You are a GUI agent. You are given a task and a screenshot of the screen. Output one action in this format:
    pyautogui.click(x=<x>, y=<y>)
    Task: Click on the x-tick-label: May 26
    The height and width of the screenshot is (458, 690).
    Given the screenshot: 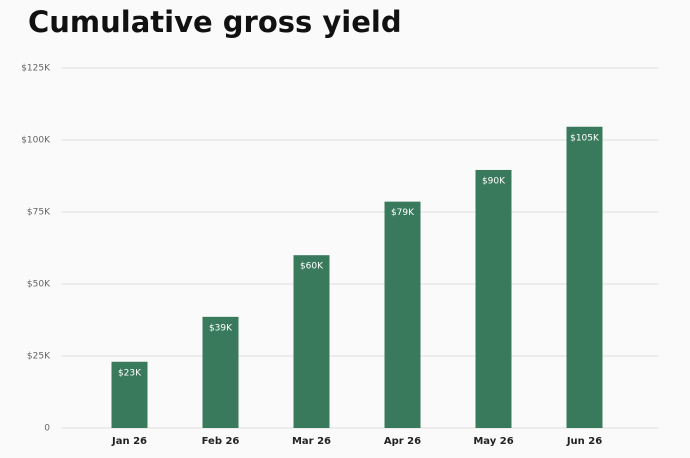 What is the action you would take?
    pyautogui.click(x=493, y=441)
    